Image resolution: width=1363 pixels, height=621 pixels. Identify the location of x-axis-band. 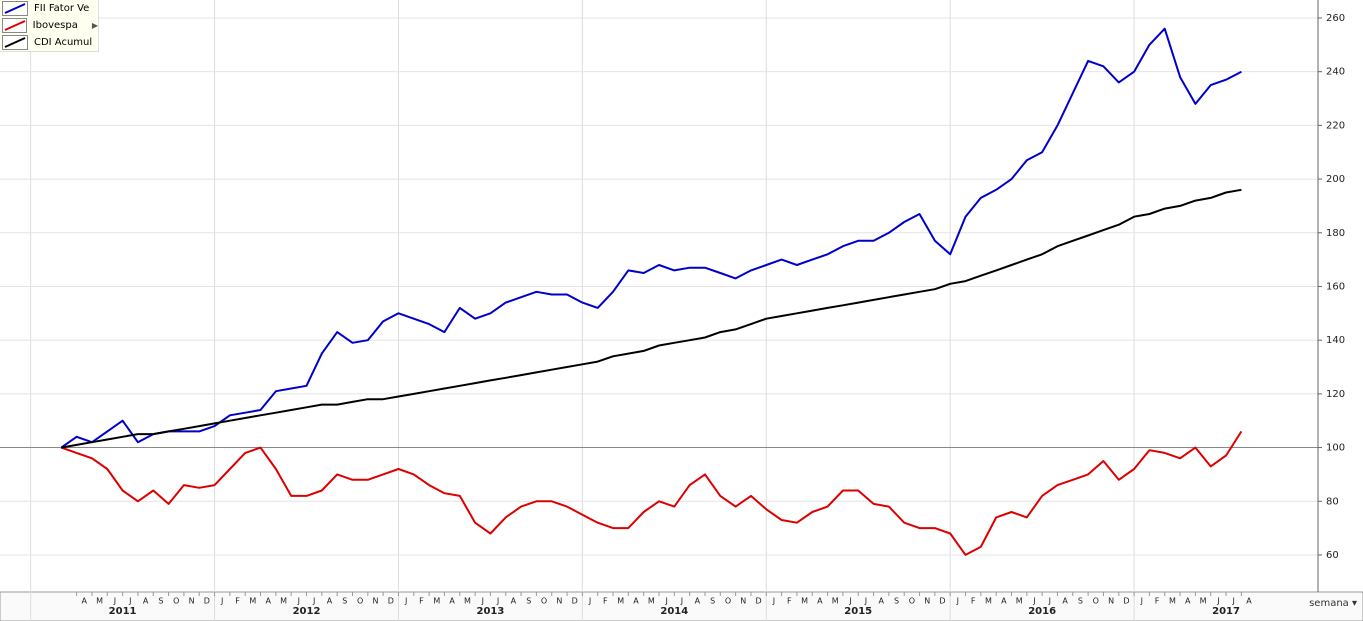
(681, 606).